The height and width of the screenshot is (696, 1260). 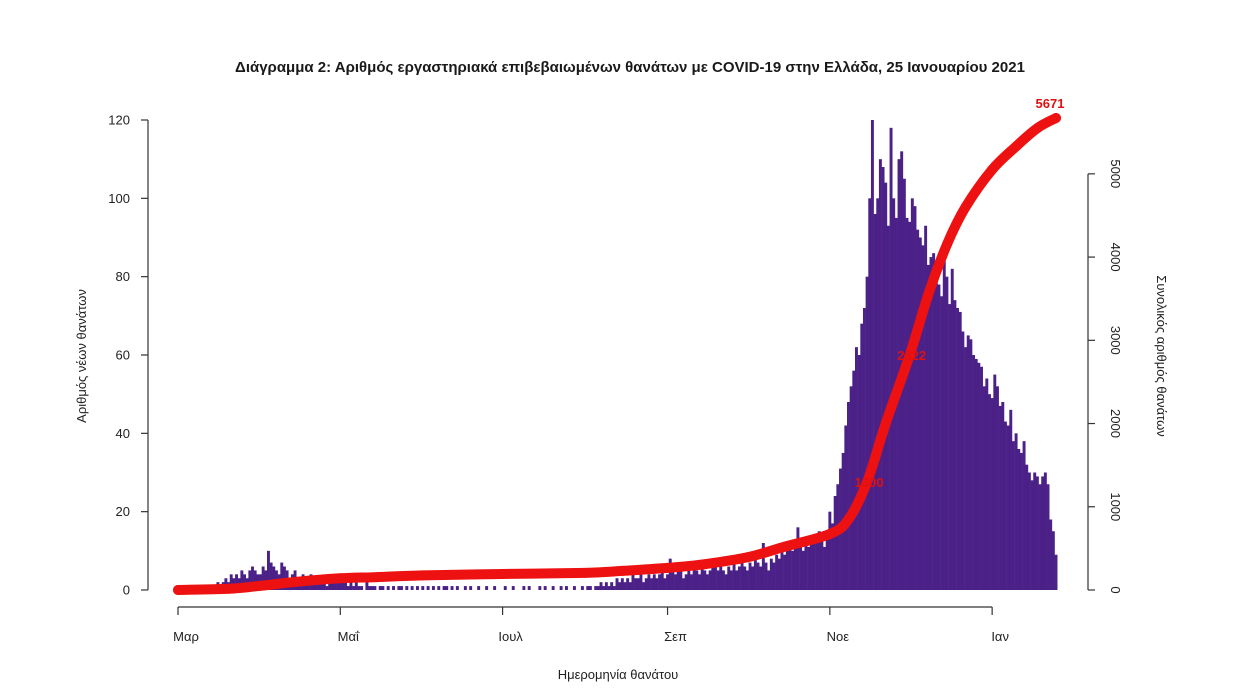 What do you see at coordinates (1000, 636) in the screenshot?
I see `x-tick-label: Ιαν` at bounding box center [1000, 636].